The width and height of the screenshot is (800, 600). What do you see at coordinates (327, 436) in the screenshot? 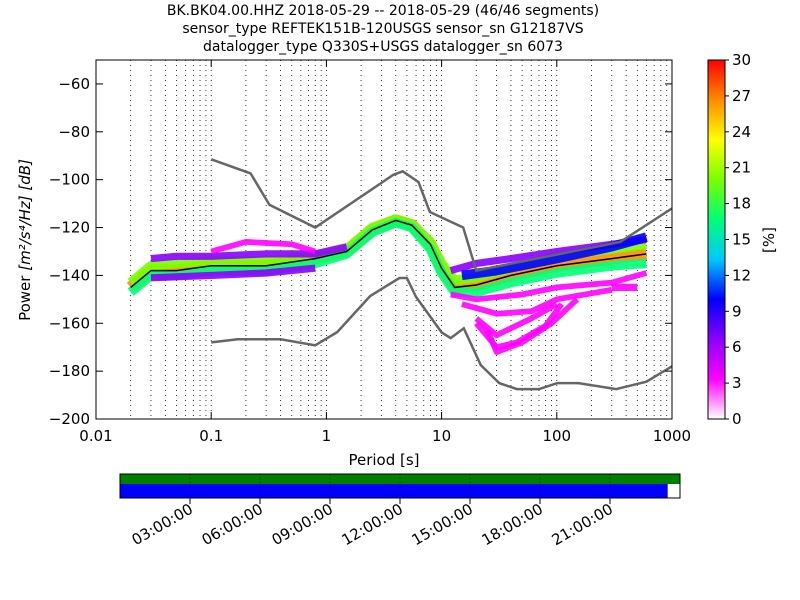
I see `x-tick-label: 1` at bounding box center [327, 436].